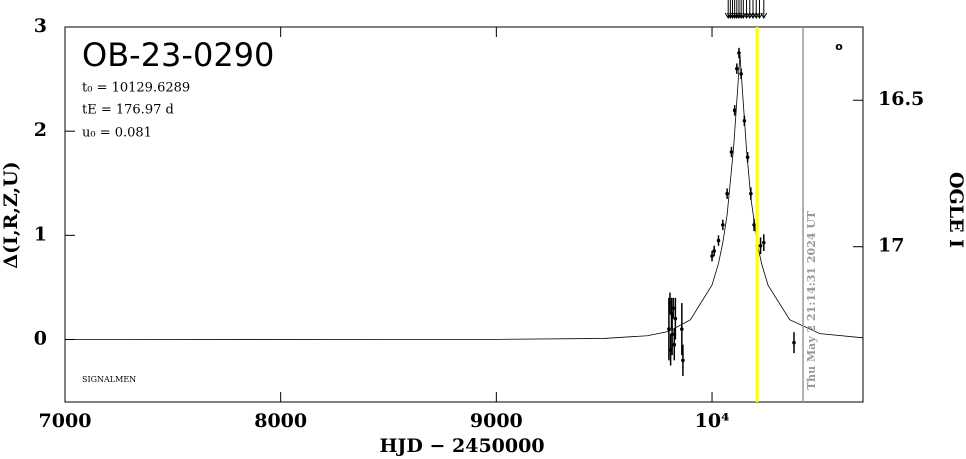  Describe the element at coordinates (40, 339) in the screenshot. I see `y-tick-label: 0` at that location.